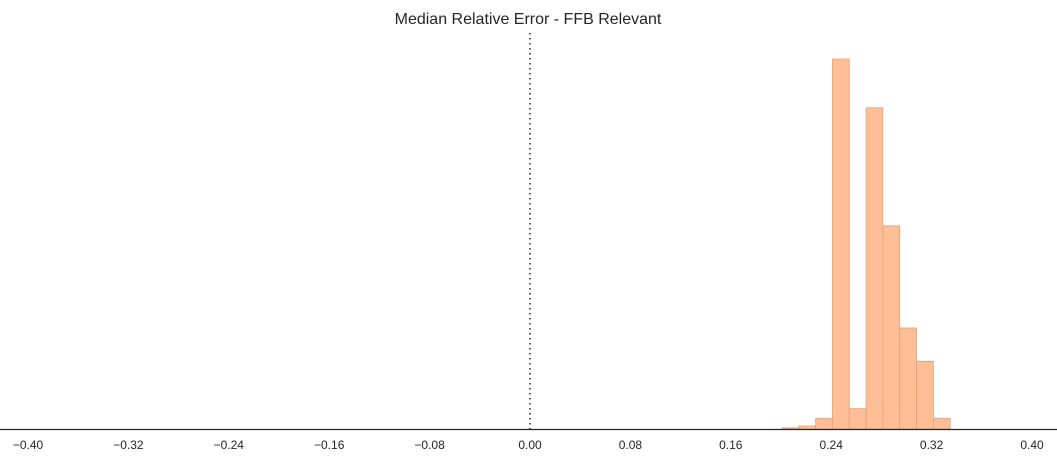 The width and height of the screenshot is (1057, 464). Describe the element at coordinates (932, 445) in the screenshot. I see `x-tick-label: 0.32` at that location.